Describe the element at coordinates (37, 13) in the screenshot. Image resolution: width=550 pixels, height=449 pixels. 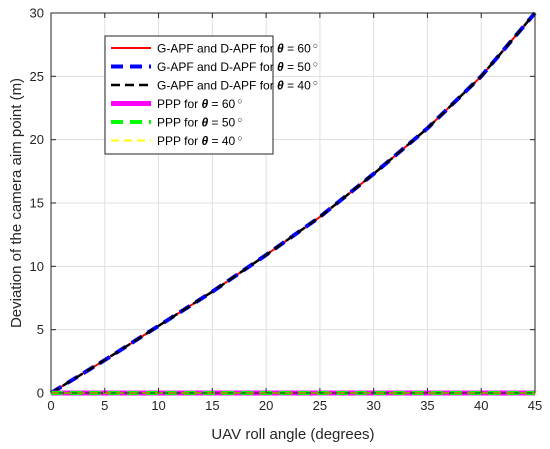
I see `y-tick-label: 30` at that location.